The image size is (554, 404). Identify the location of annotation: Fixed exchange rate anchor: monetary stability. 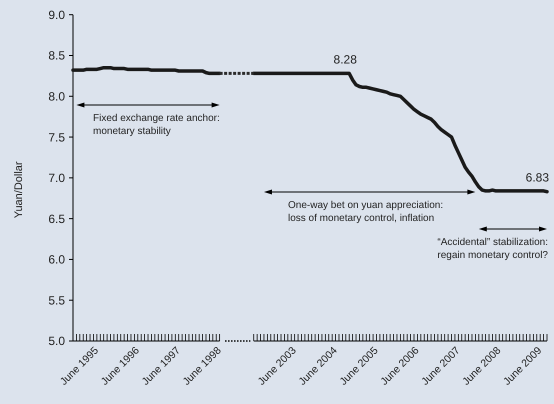
(156, 125).